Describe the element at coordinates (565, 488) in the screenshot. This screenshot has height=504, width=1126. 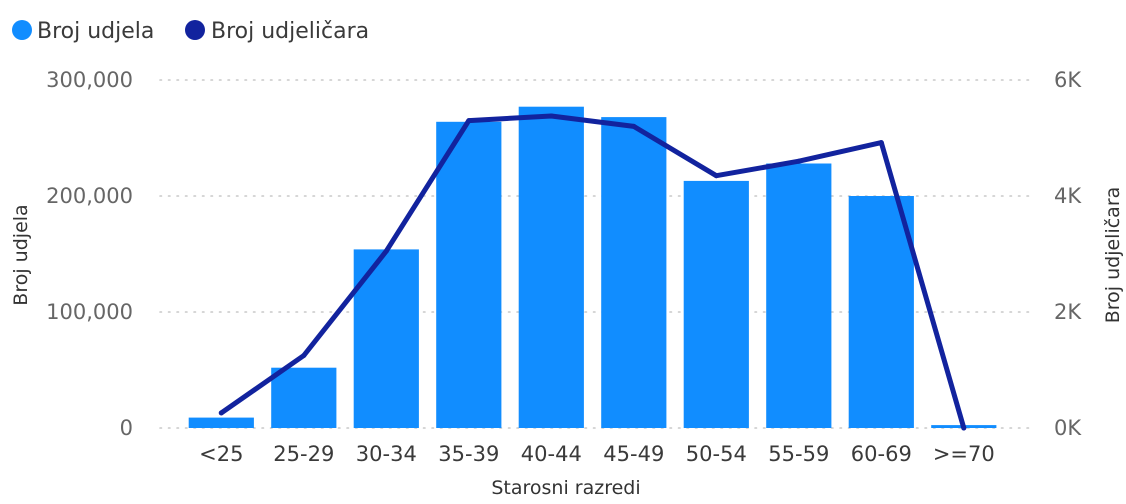
I see `x-axis-title: Starosni razredi` at that location.